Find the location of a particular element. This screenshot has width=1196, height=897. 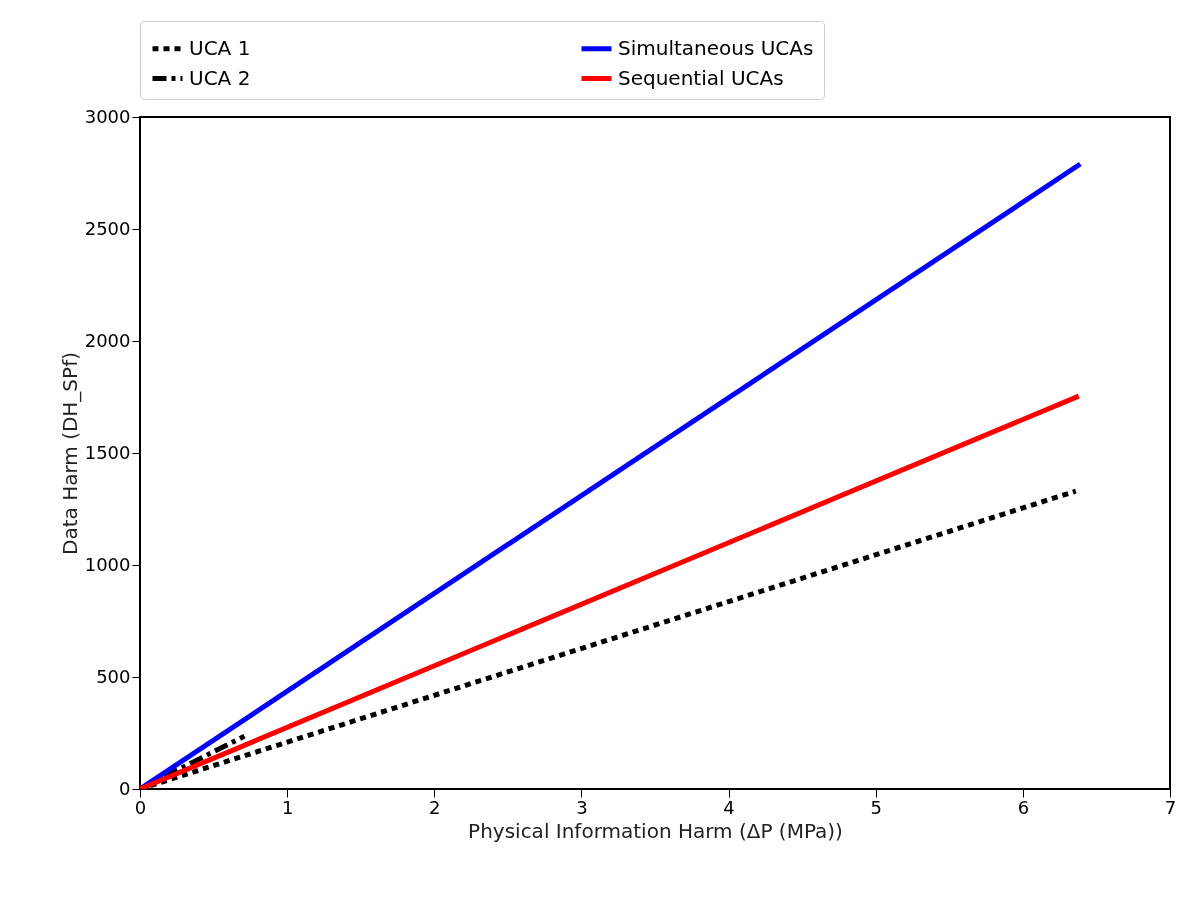

x-tick-label: 2 is located at coordinates (435, 807).